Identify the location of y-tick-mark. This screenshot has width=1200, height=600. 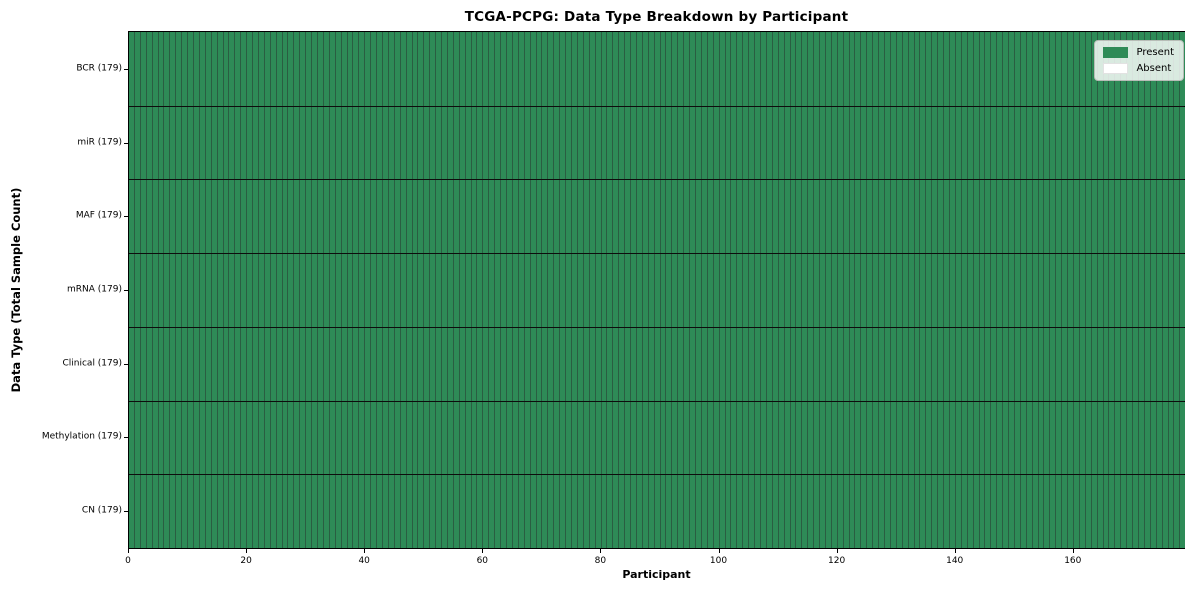
(126, 438).